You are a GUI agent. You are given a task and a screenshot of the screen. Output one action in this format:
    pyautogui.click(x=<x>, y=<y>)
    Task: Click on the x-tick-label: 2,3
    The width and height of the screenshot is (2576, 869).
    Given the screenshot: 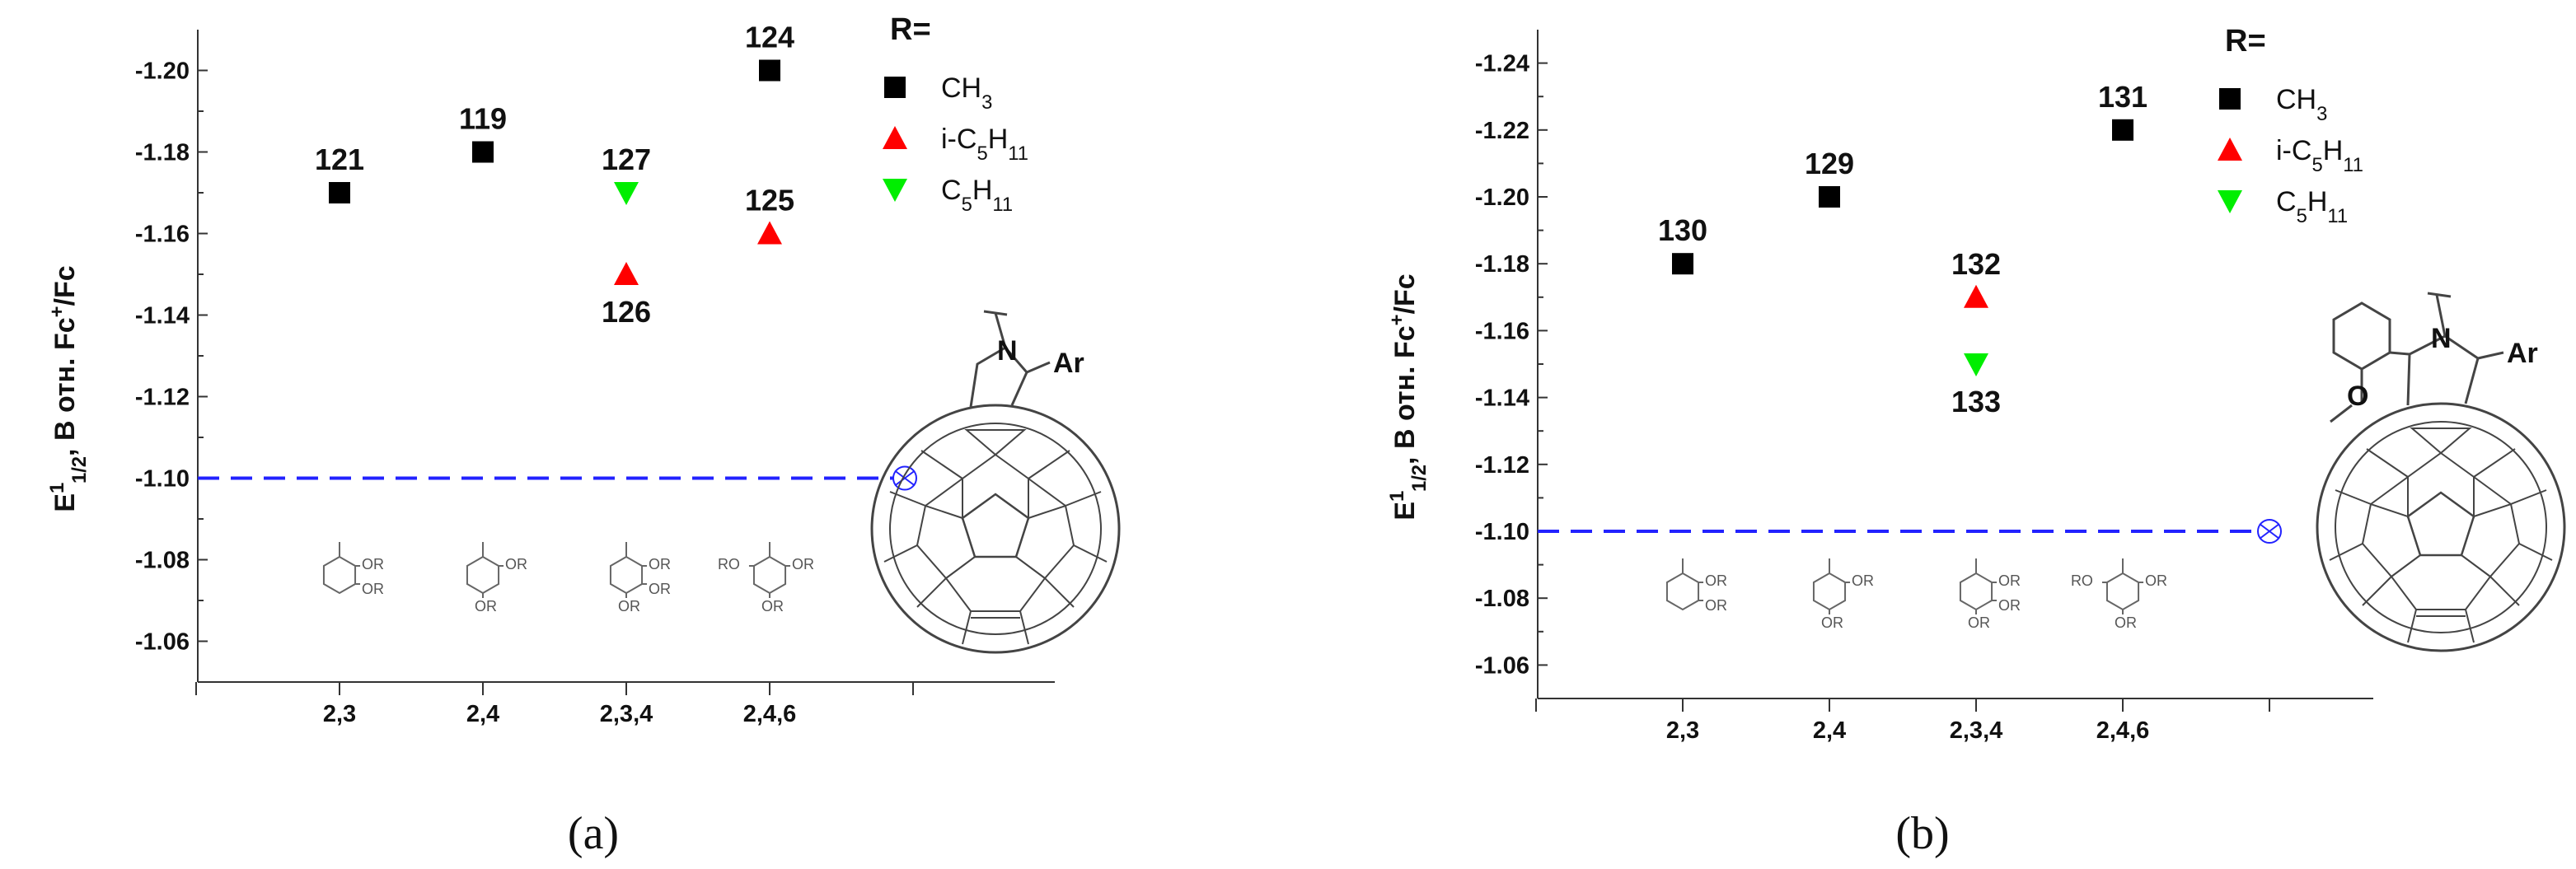 What is the action you would take?
    pyautogui.click(x=339, y=714)
    